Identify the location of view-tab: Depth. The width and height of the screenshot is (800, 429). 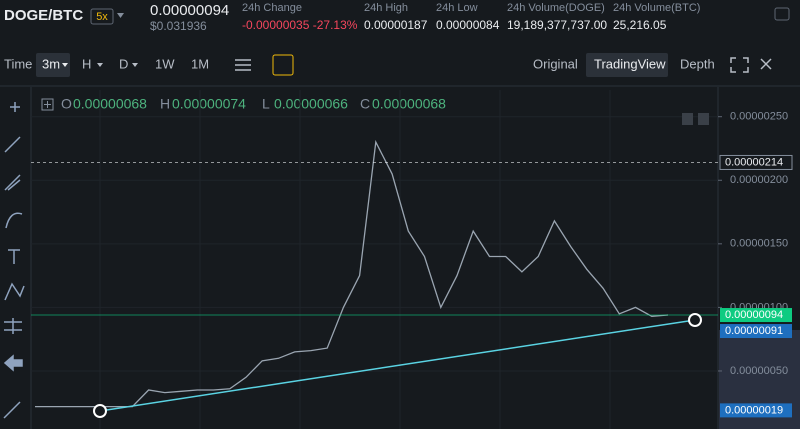
(697, 63).